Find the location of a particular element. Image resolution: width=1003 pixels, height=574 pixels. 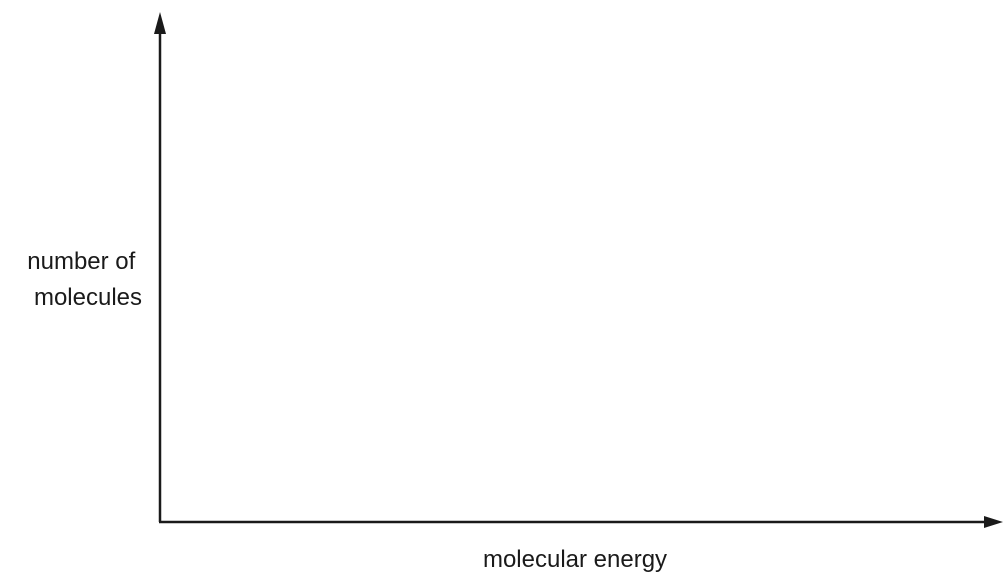

y-axis-label: number of molecules is located at coordinates (84, 279).